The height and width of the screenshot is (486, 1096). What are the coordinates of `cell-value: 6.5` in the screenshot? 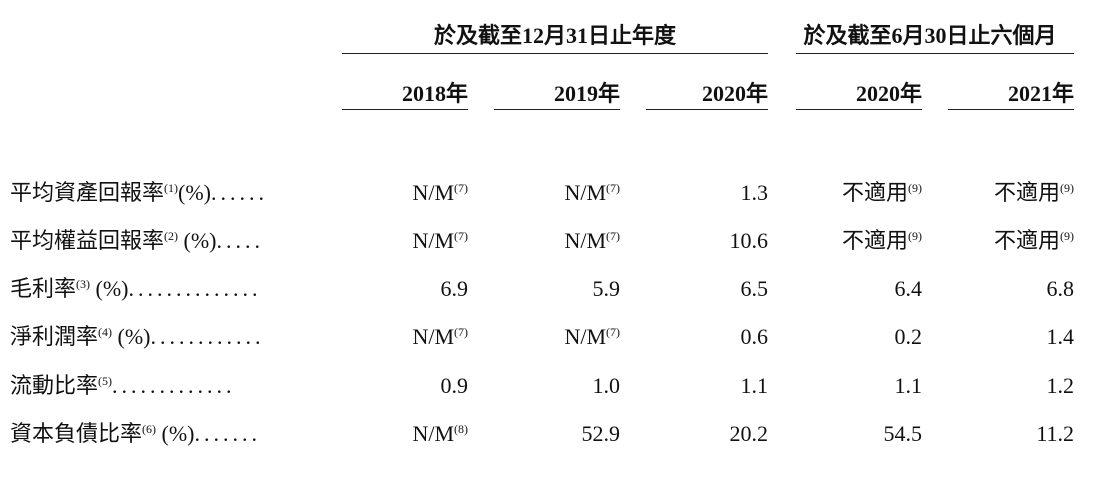 It's located at (754, 288).